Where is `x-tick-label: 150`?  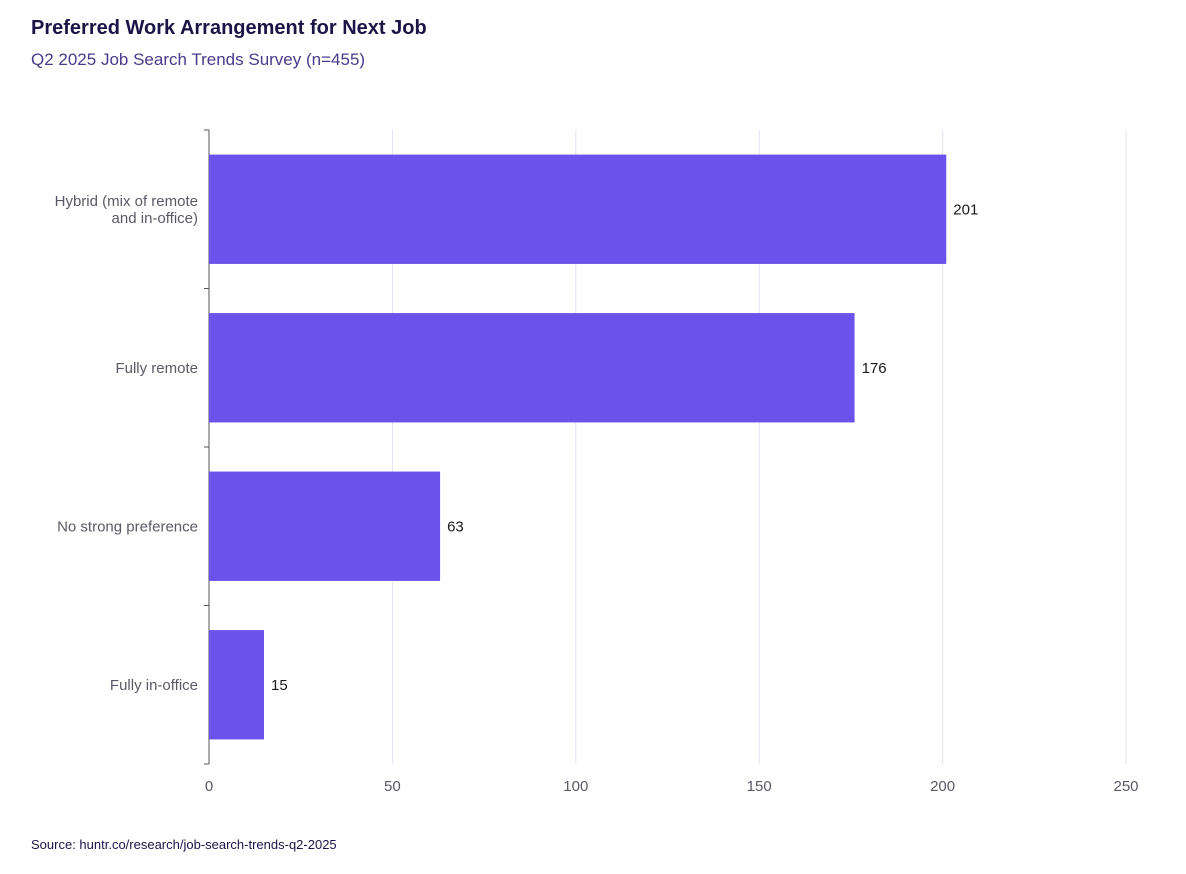 x-tick-label: 150 is located at coordinates (759, 786).